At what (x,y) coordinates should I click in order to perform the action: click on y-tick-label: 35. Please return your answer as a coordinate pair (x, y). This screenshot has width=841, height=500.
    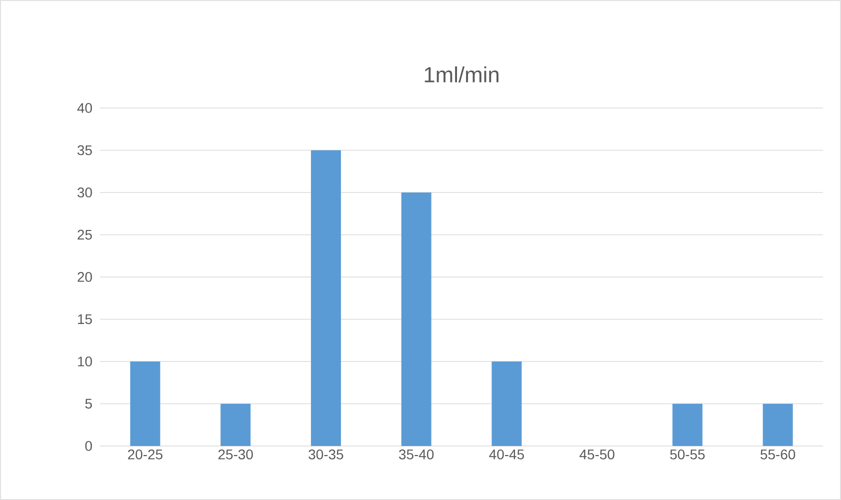
    Looking at the image, I should click on (85, 150).